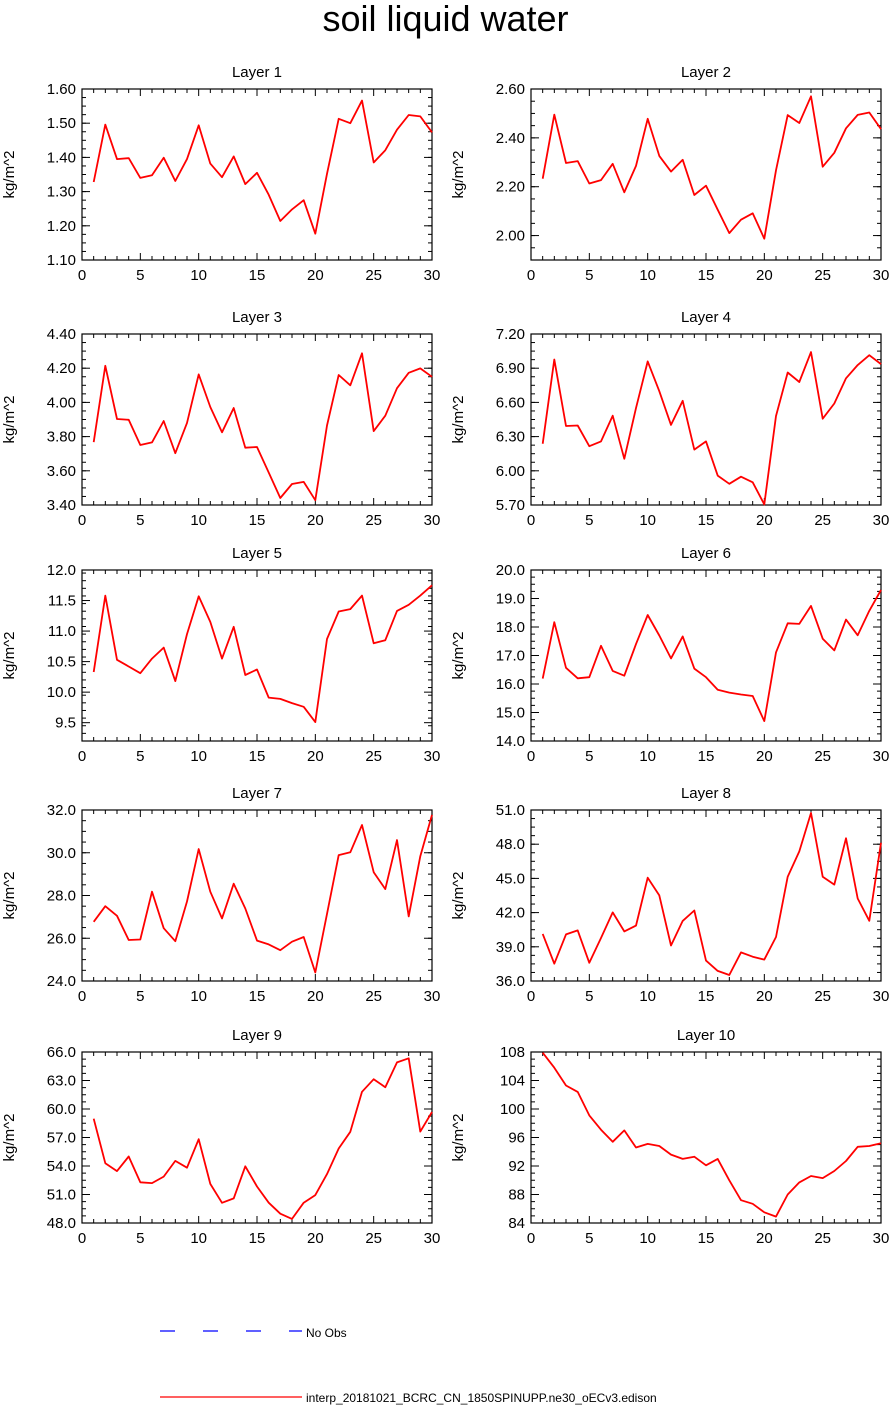  Describe the element at coordinates (61, 1081) in the screenshot. I see `panel-9-ytick-label: 63.0` at that location.